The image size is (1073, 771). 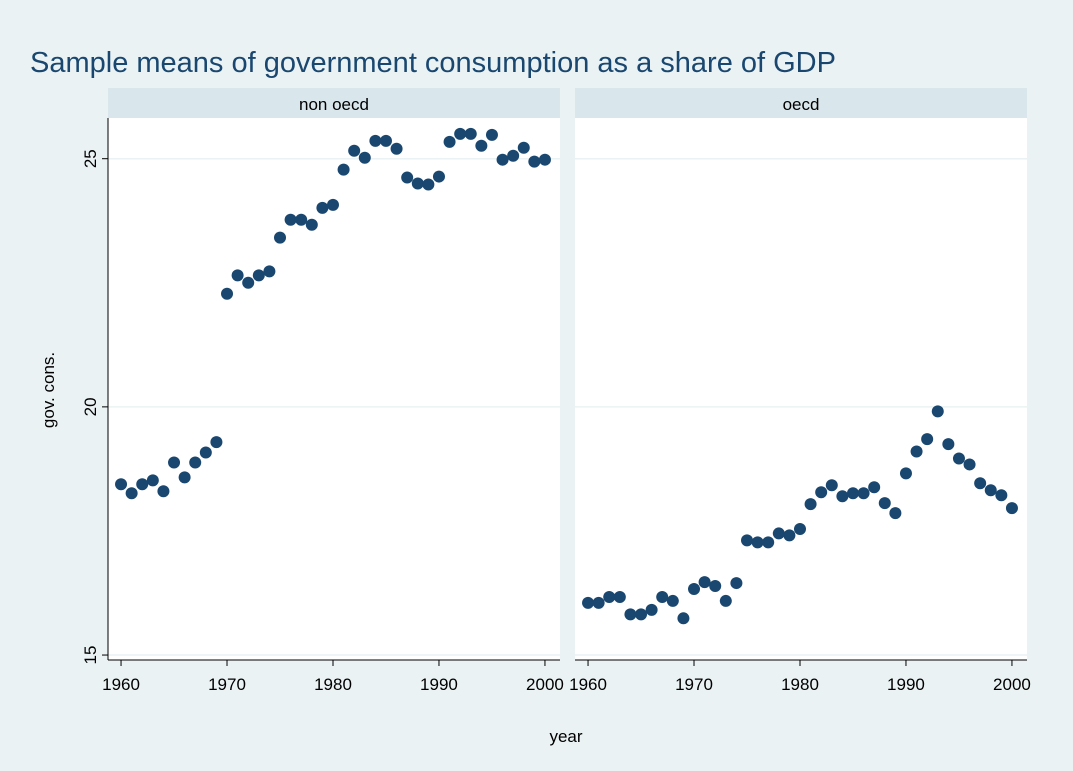 What do you see at coordinates (565, 736) in the screenshot?
I see `x-axis-label: year` at bounding box center [565, 736].